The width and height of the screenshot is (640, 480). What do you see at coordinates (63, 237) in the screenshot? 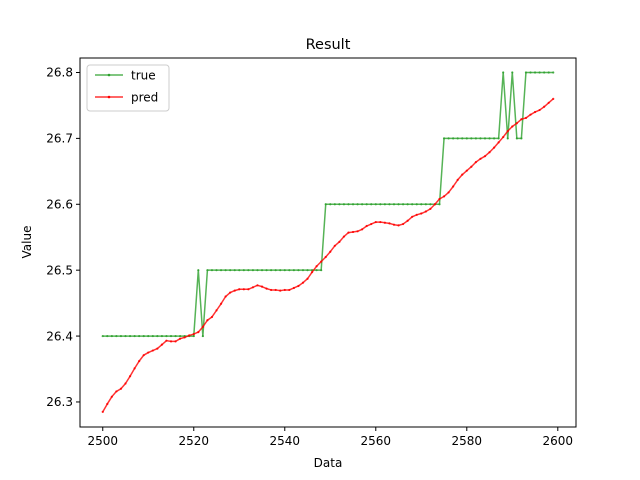
I see `y-axis-ticks: 26.3 26.4 26.5 26.6 26.7 26.8` at bounding box center [63, 237].